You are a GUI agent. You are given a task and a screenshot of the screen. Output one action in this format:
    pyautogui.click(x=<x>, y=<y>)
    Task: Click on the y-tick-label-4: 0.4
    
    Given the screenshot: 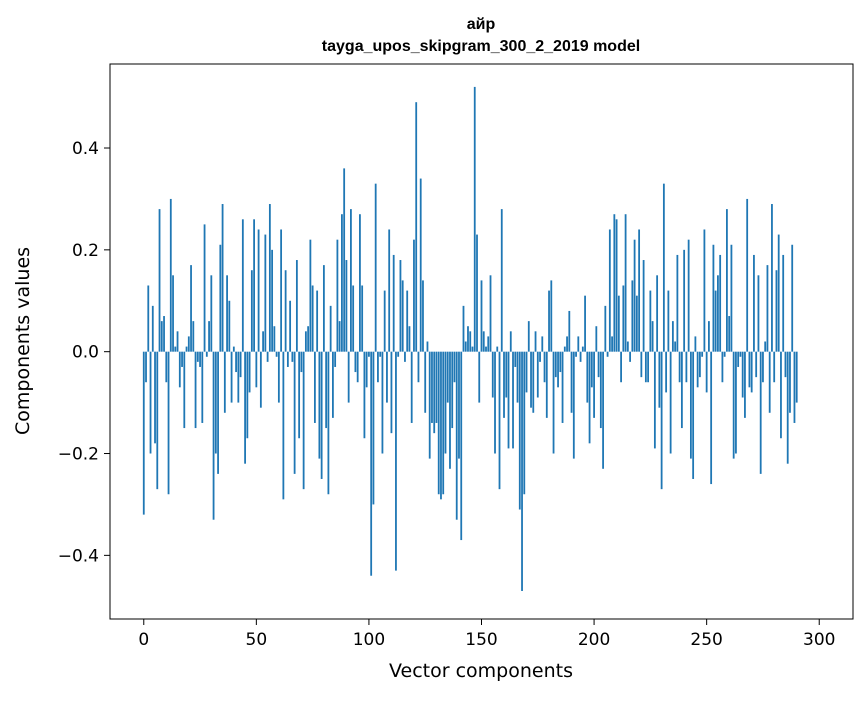 What is the action you would take?
    pyautogui.click(x=85, y=149)
    